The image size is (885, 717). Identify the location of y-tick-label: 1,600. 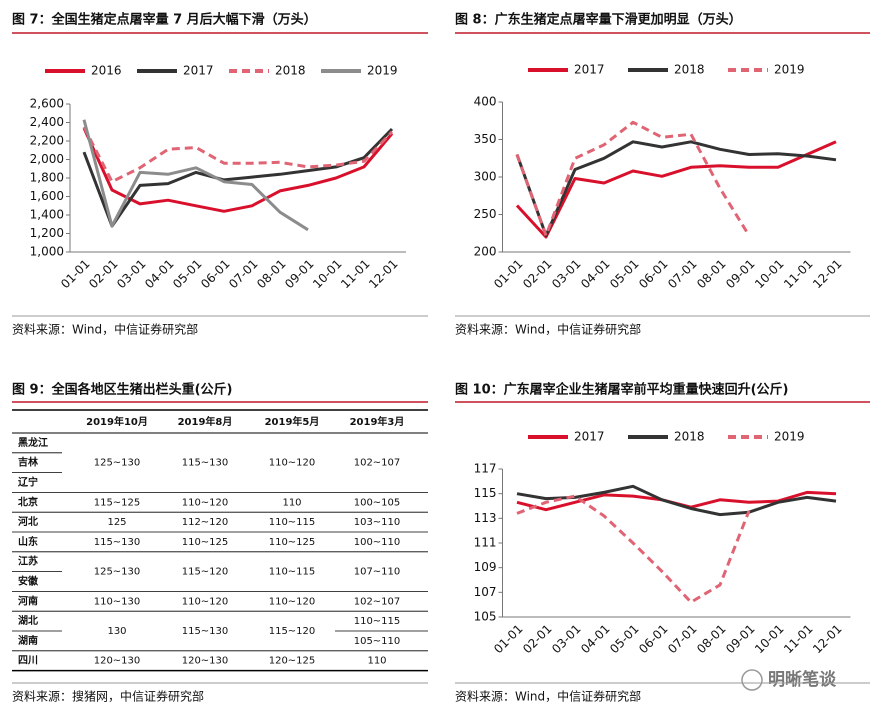
(47, 196).